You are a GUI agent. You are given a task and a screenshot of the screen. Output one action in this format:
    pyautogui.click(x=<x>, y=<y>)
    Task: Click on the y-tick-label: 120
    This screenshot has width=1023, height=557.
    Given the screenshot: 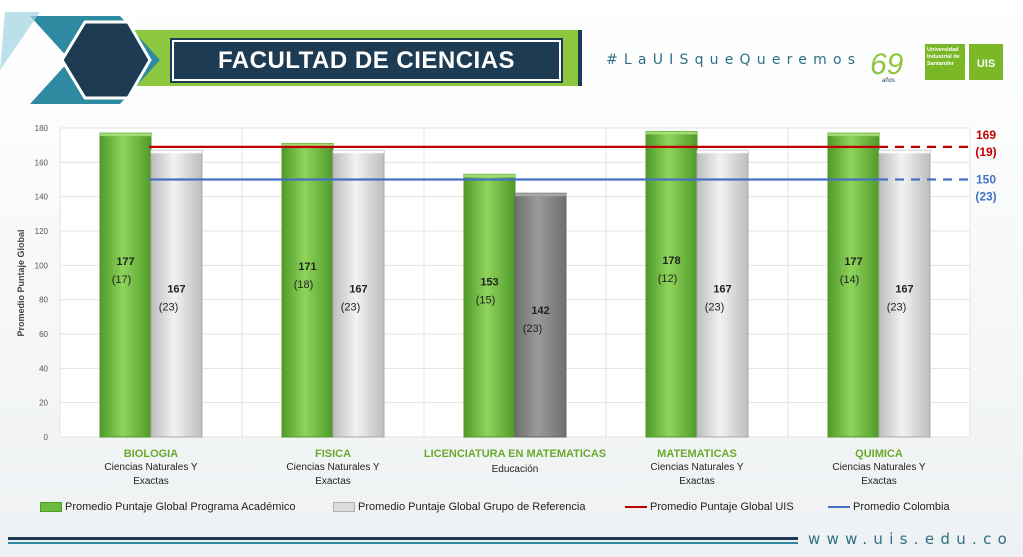 What is the action you would take?
    pyautogui.click(x=42, y=231)
    